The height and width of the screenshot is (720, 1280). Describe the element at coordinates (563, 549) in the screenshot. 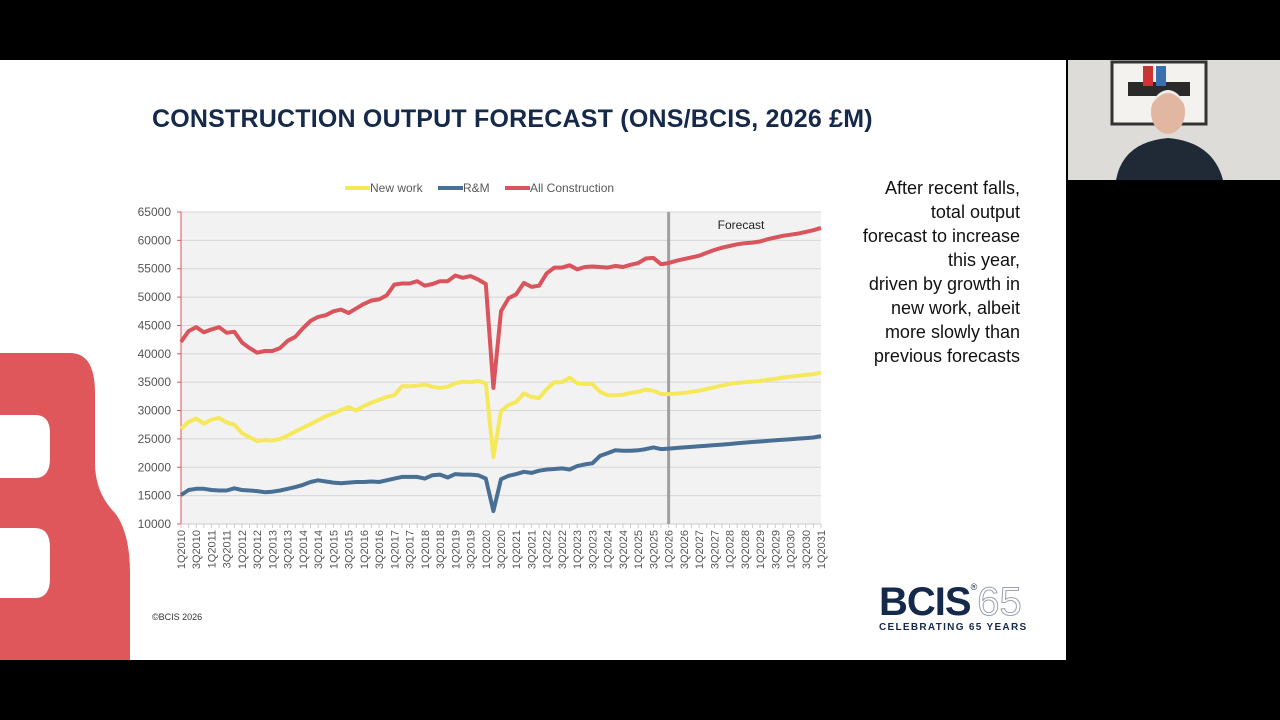

I see `x-tick-label: 3Q2022` at that location.